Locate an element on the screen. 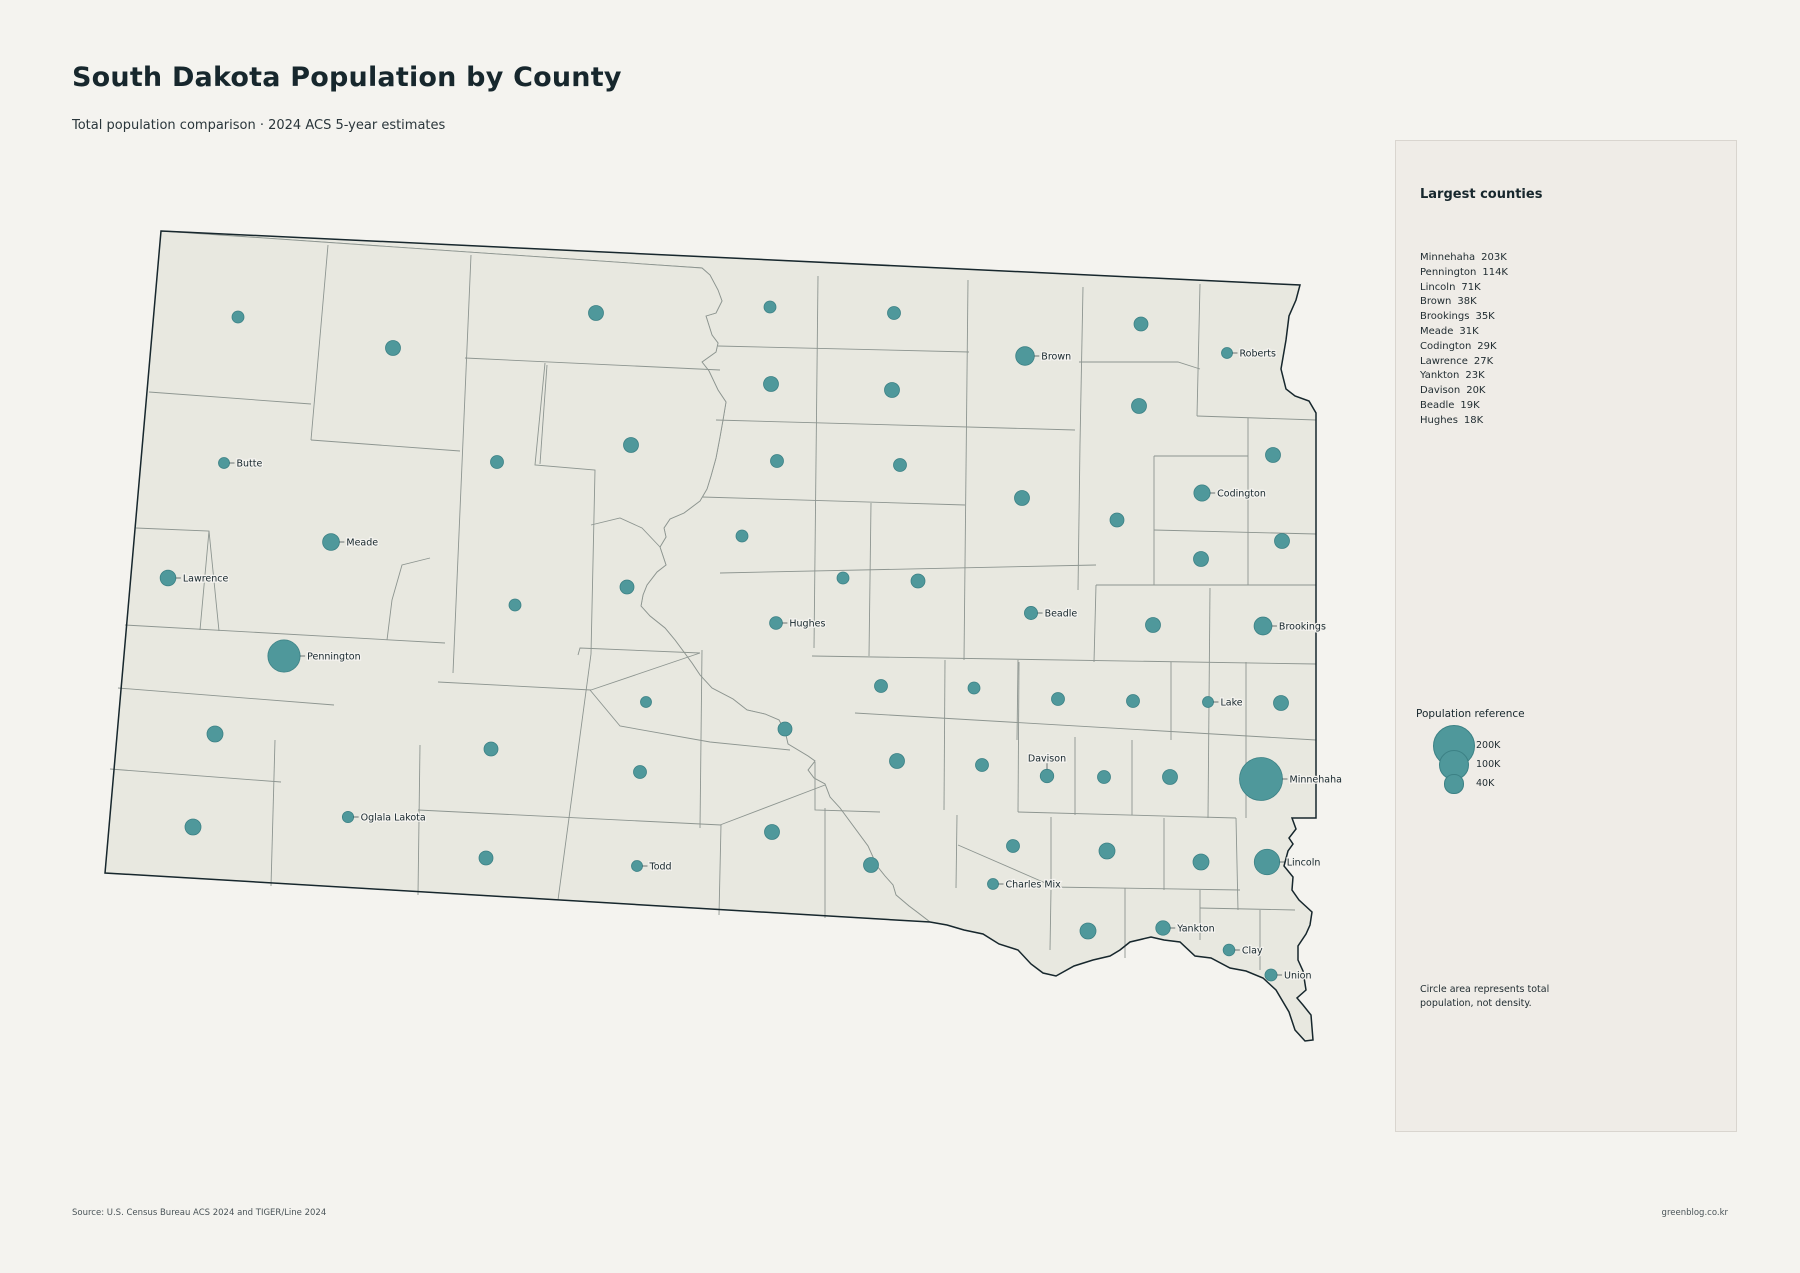 This screenshot has width=1800, height=1273. county-label: Roberts is located at coordinates (1258, 354).